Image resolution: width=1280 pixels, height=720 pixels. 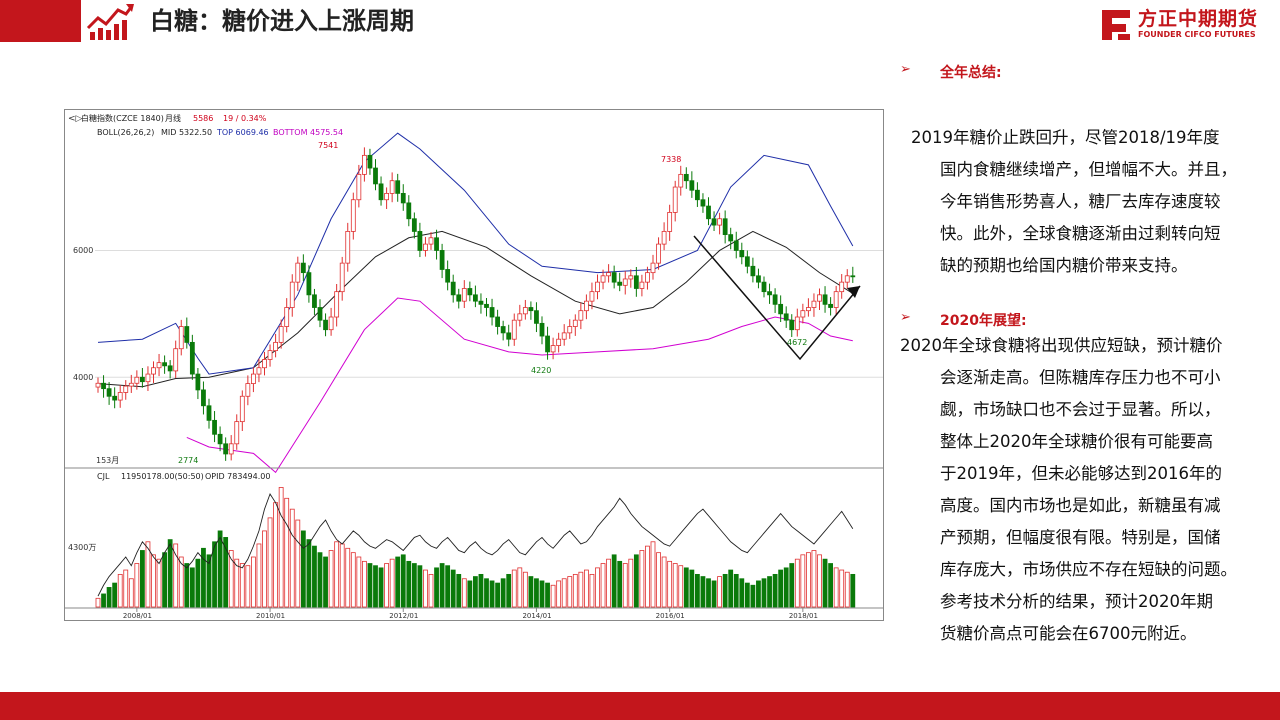 What do you see at coordinates (1080, 377) in the screenshot?
I see `outlook-line: 会逐渐走高。但陈糖库存压力也不可小` at bounding box center [1080, 377].